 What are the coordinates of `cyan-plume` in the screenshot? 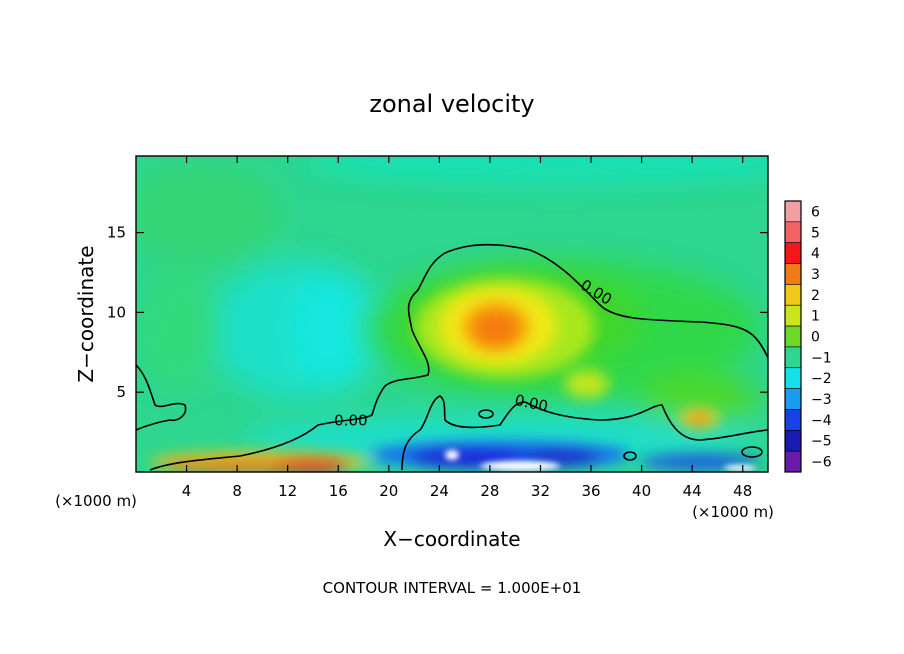 It's located at (330, 330).